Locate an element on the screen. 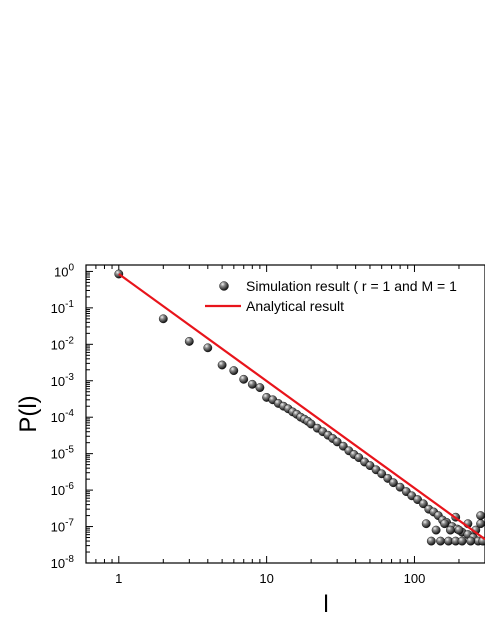 Image resolution: width=485 pixels, height=628 pixels. legend-simulation-marker is located at coordinates (224, 286).